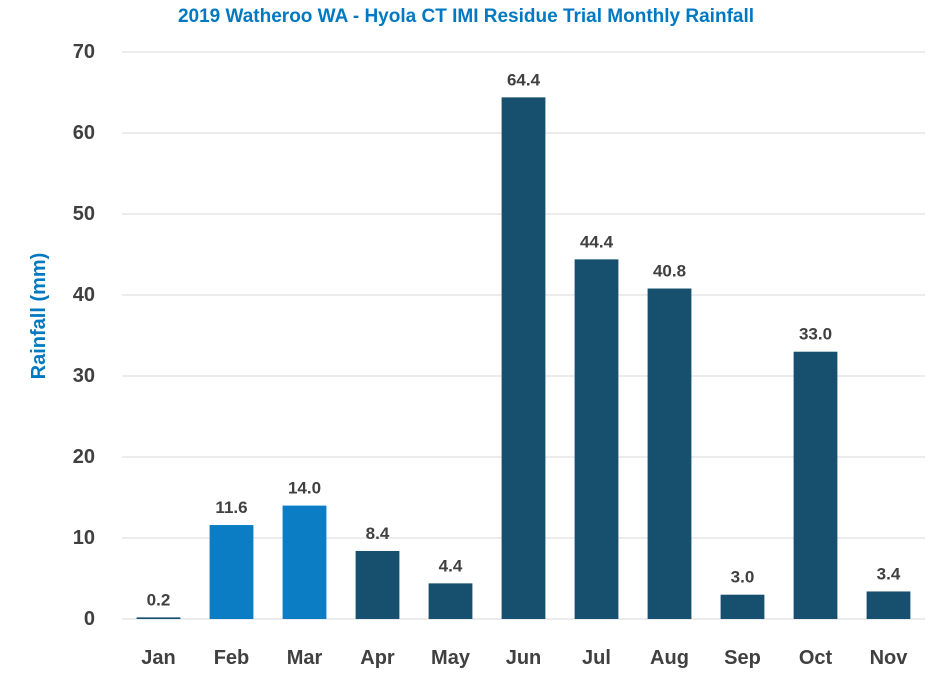 This screenshot has width=932, height=685. I want to click on x-tick-label-jun: Jun, so click(524, 658).